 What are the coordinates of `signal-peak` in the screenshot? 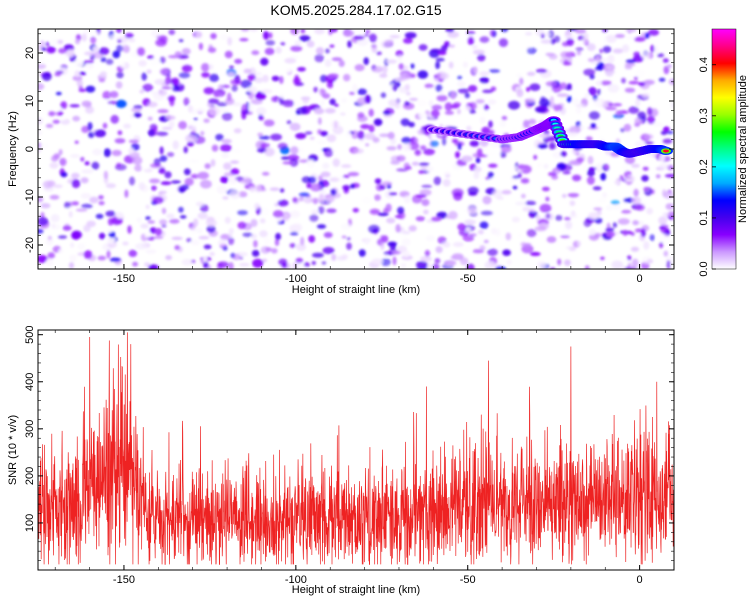 It's located at (666, 151).